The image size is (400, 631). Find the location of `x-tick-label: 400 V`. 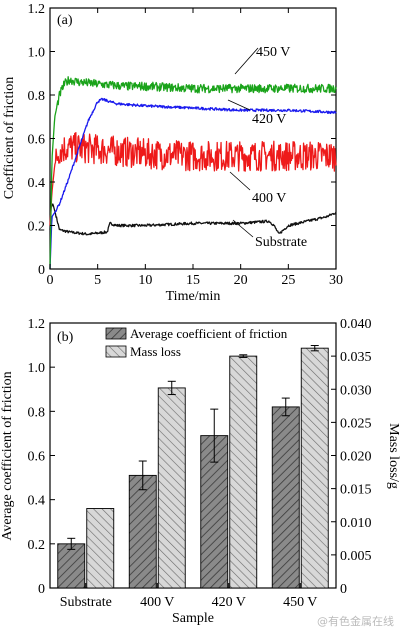

x-tick-label: 400 V is located at coordinates (157, 602).